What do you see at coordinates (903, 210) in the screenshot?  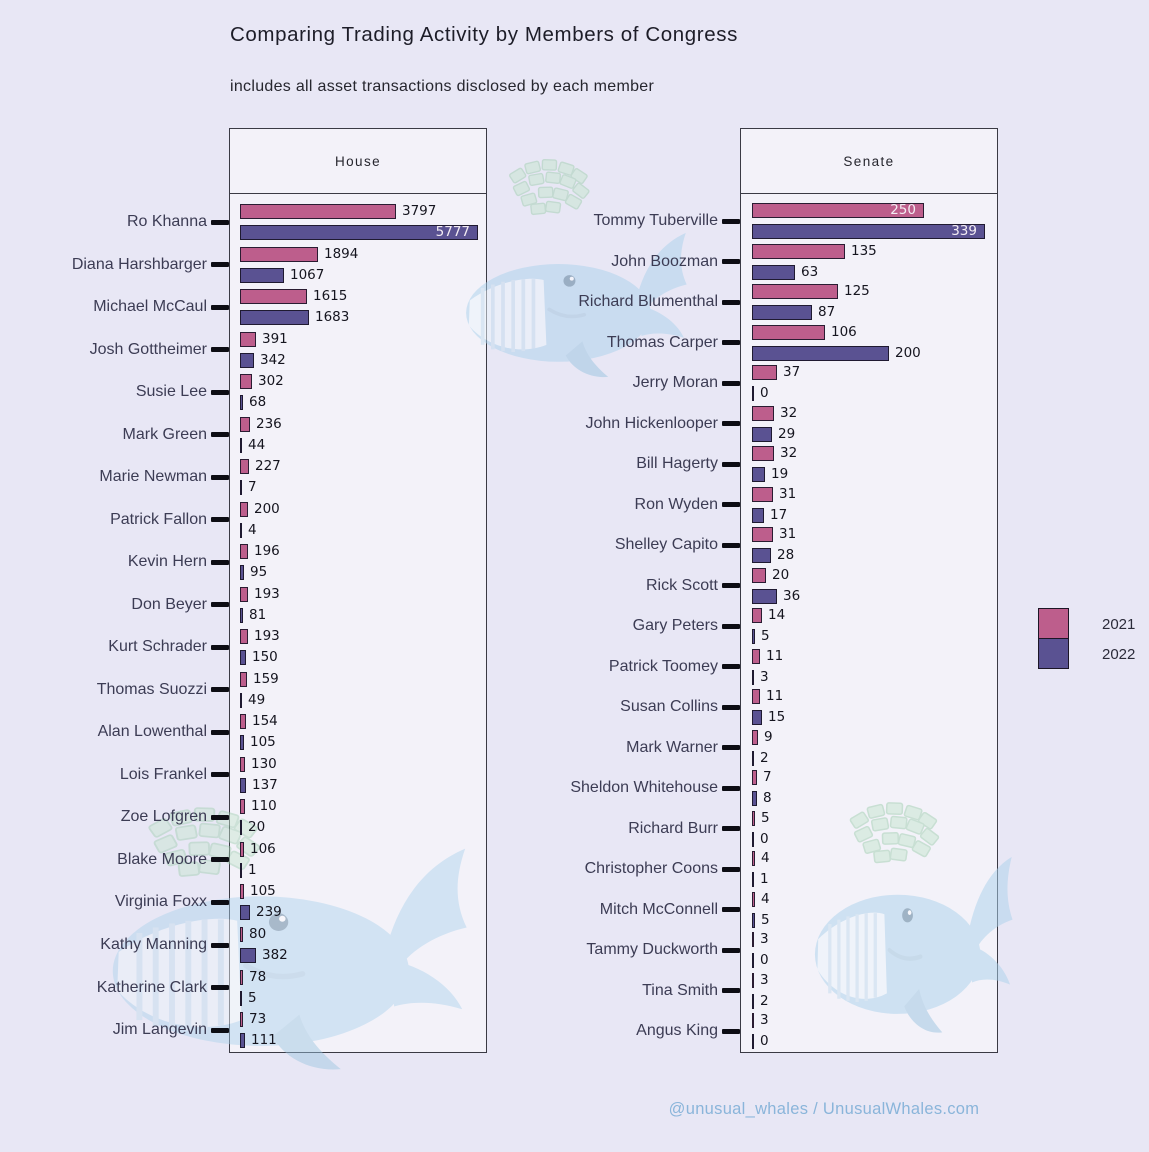 I see `value-label: 250` at bounding box center [903, 210].